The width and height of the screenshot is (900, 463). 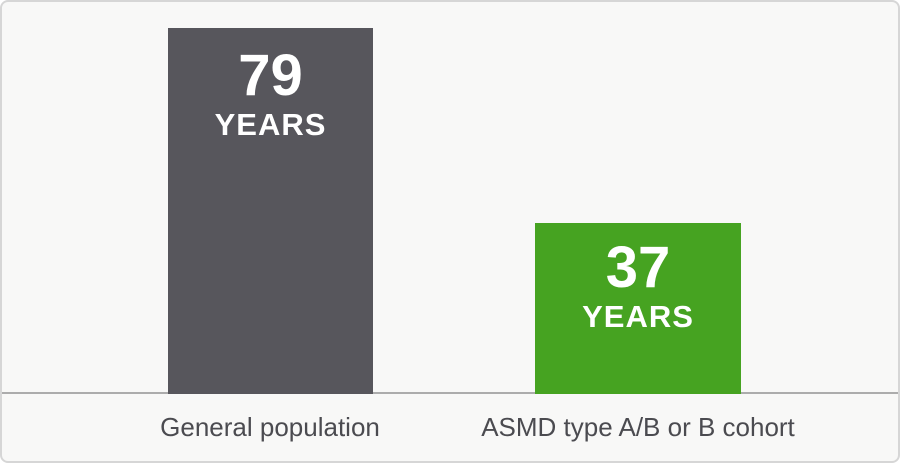 I want to click on bar-unit-general-population: YEARS, so click(x=270, y=124).